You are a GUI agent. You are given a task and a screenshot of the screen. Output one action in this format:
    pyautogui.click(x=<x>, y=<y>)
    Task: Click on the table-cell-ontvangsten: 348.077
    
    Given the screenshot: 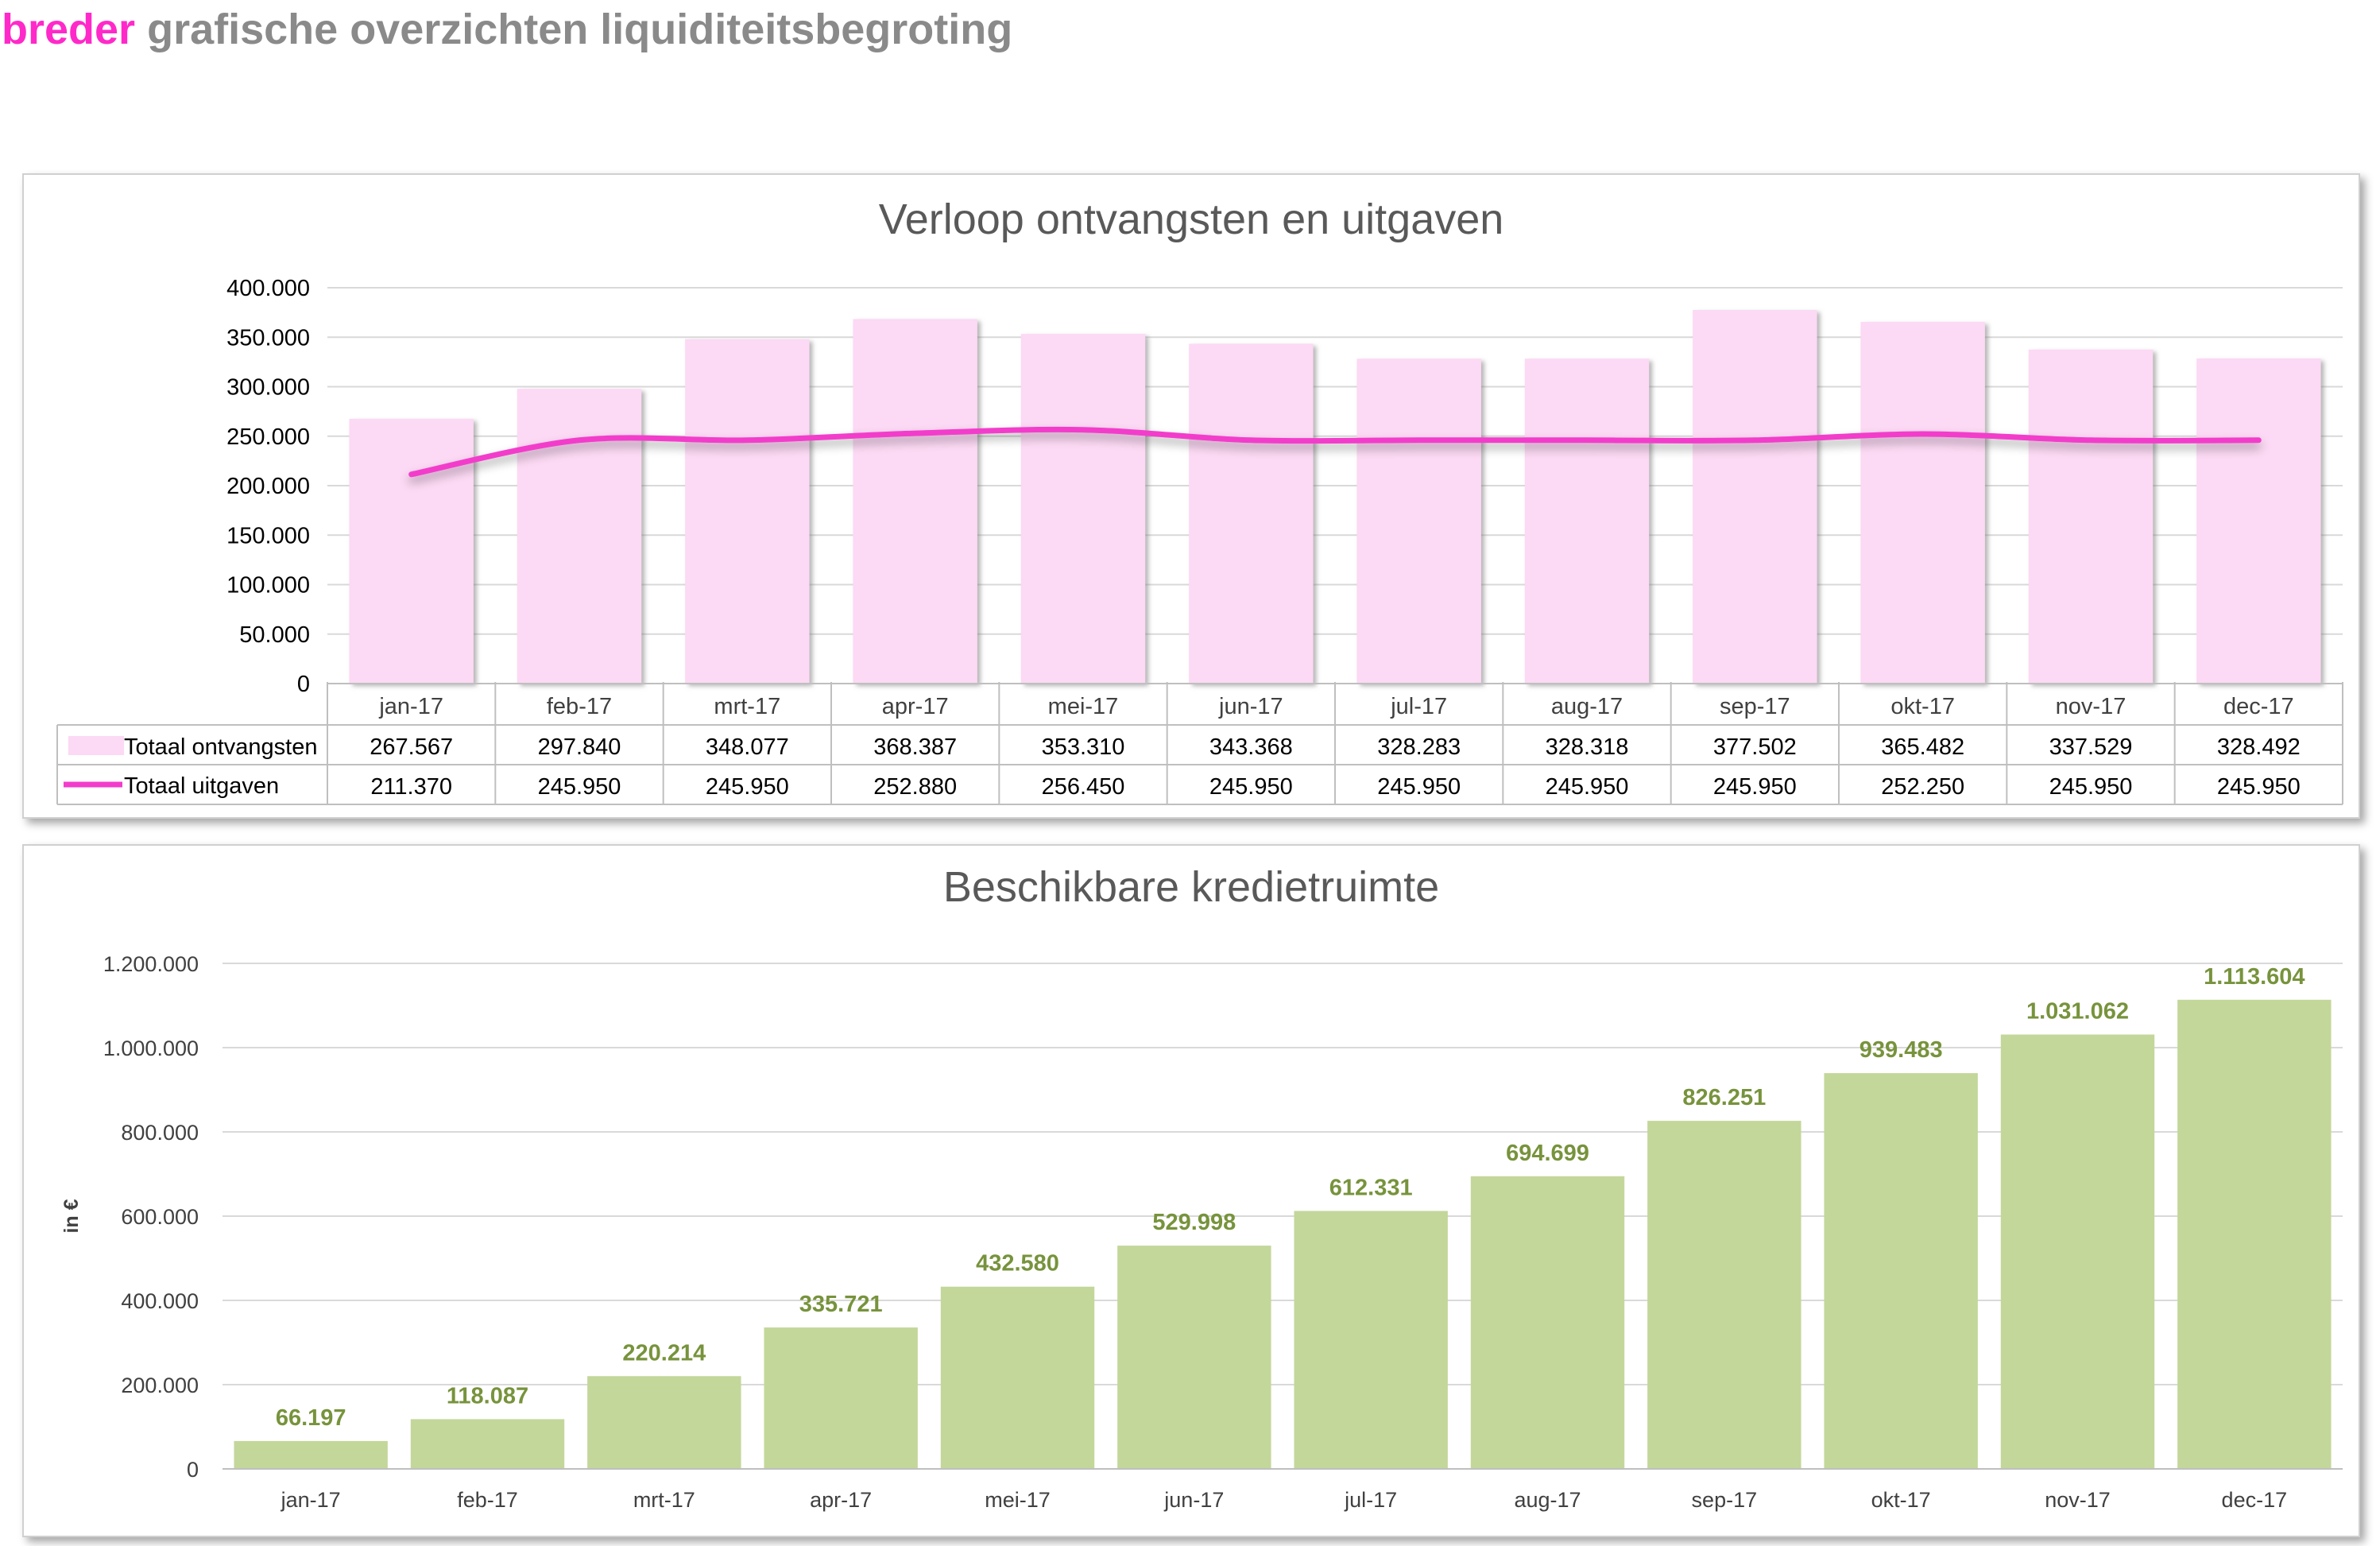 What is the action you would take?
    pyautogui.click(x=747, y=747)
    